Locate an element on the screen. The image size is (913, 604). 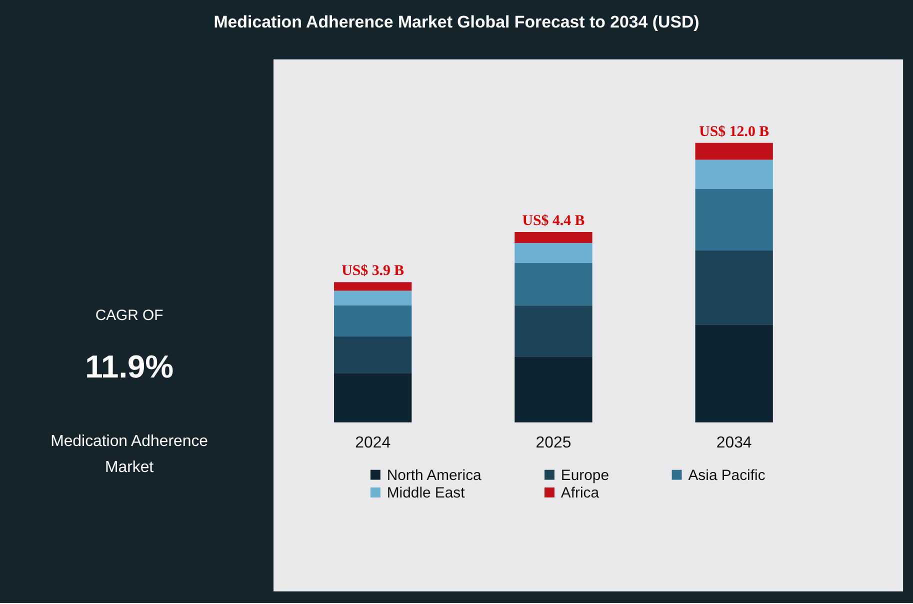
x-tick-label: 2034 is located at coordinates (734, 443).